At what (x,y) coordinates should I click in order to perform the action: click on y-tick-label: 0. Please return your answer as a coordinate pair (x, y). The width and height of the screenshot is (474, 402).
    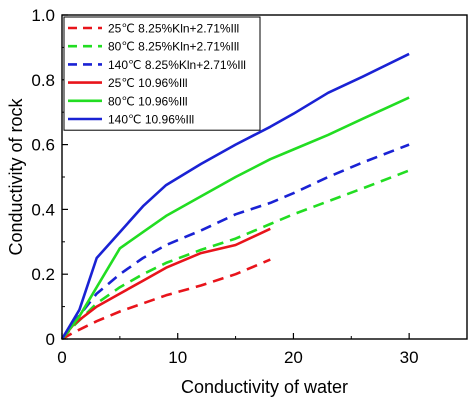
    Looking at the image, I should click on (50, 339).